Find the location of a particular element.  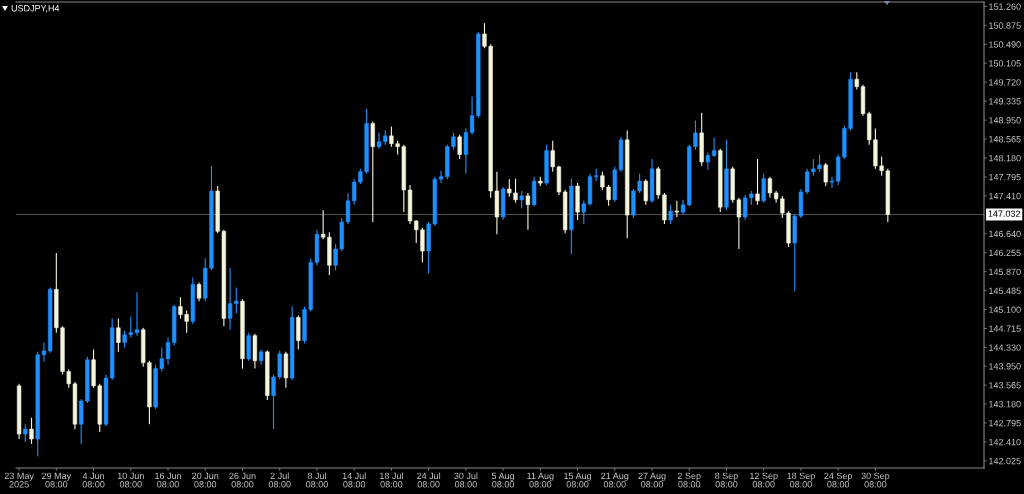

y-tick-label: 143.950 is located at coordinates (1005, 366).